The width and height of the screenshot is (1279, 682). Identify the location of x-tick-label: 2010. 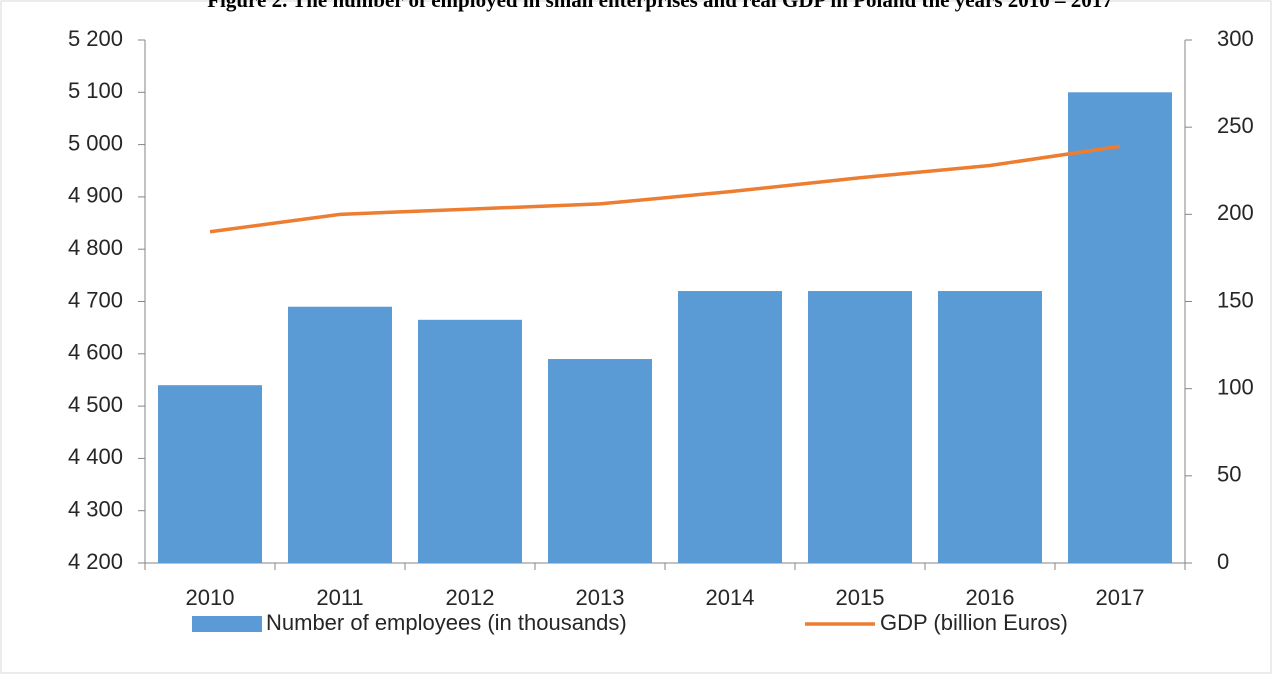
(210, 597).